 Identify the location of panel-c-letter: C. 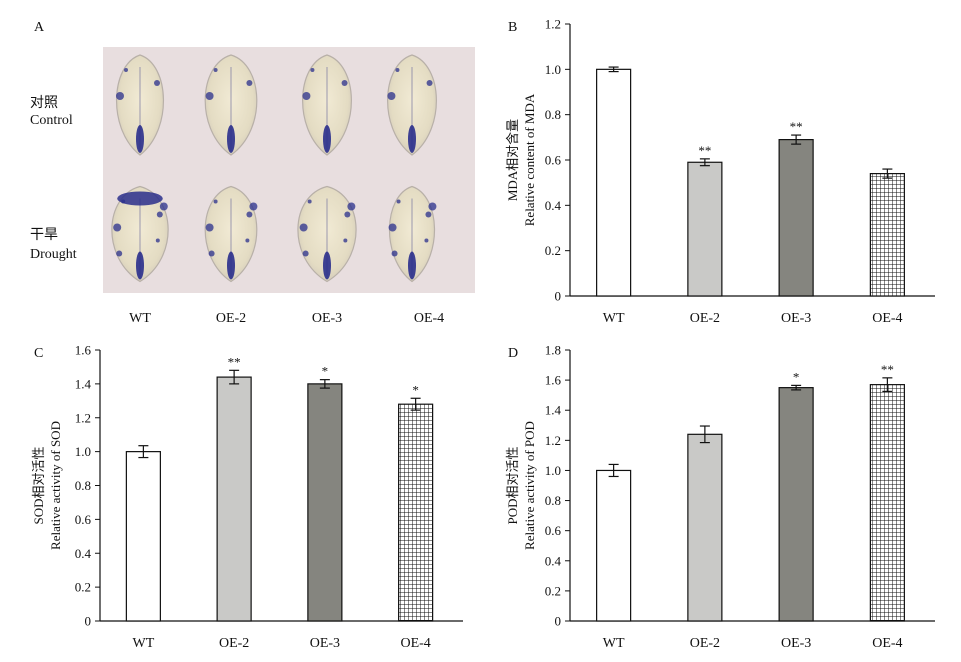
(38, 353).